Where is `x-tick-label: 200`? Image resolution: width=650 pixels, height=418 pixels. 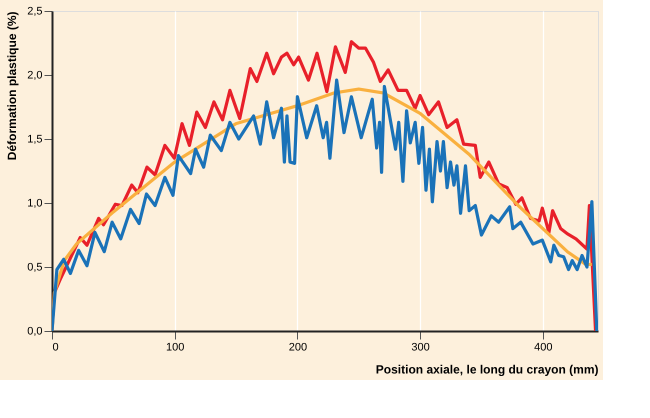 x-tick-label: 200 is located at coordinates (298, 348).